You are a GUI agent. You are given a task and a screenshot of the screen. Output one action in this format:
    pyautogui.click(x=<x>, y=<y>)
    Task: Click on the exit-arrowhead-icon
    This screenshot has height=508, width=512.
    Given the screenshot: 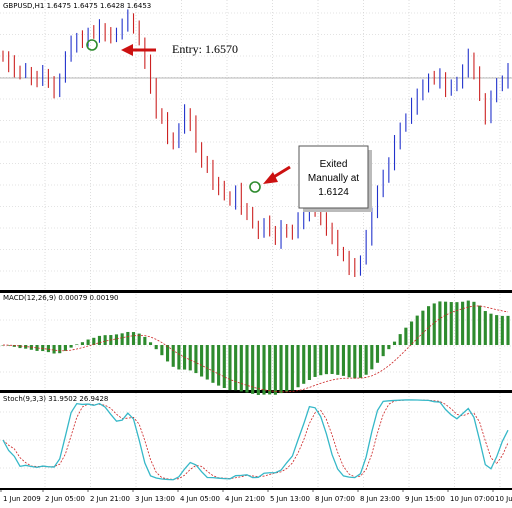 What is the action you would take?
    pyautogui.click(x=270, y=178)
    